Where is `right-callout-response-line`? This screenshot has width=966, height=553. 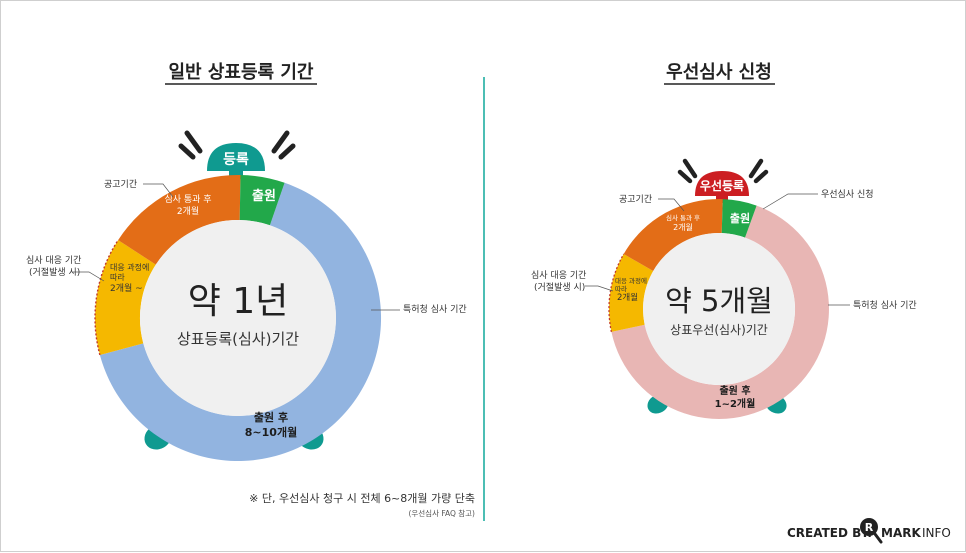 right-callout-response-line is located at coordinates (599, 288).